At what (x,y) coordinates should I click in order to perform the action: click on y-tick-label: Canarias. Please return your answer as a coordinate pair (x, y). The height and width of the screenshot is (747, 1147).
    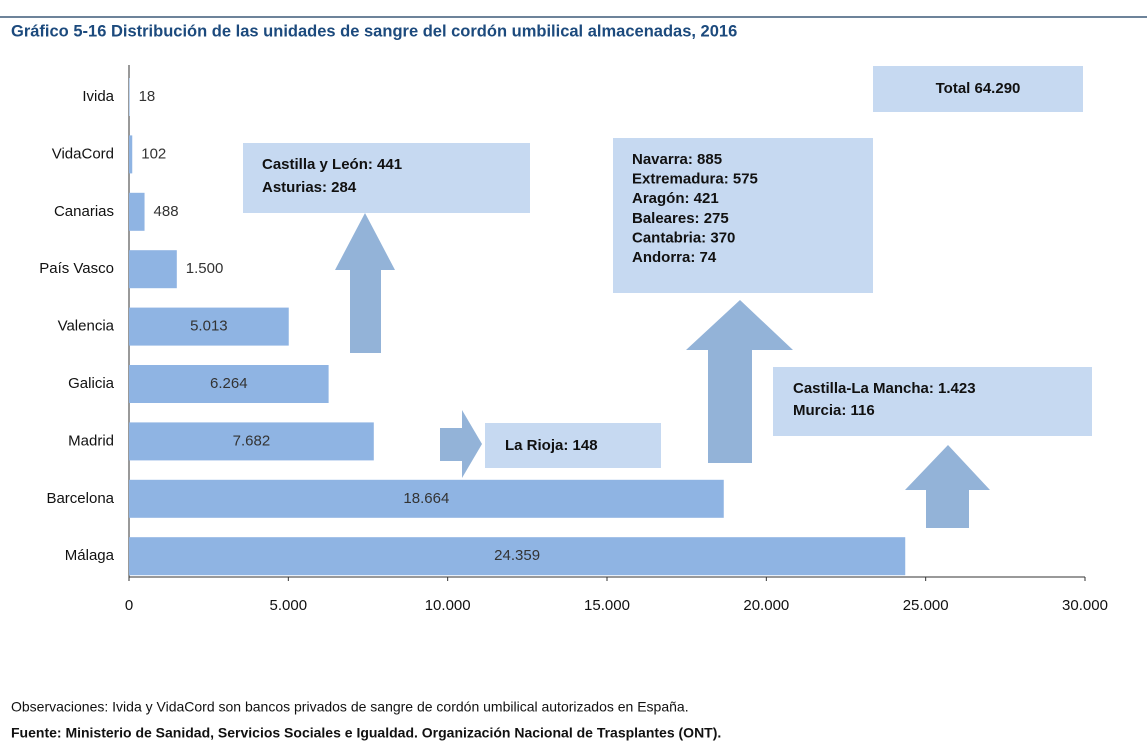
    Looking at the image, I should click on (84, 211).